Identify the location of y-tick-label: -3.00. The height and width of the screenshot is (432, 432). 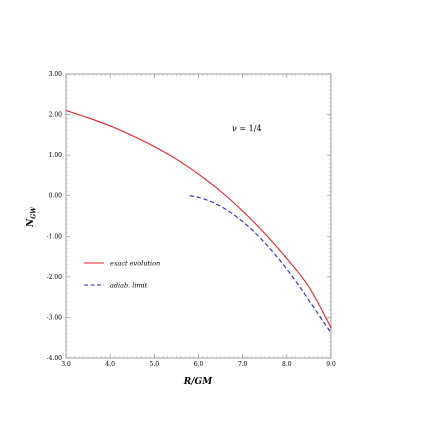
(55, 317).